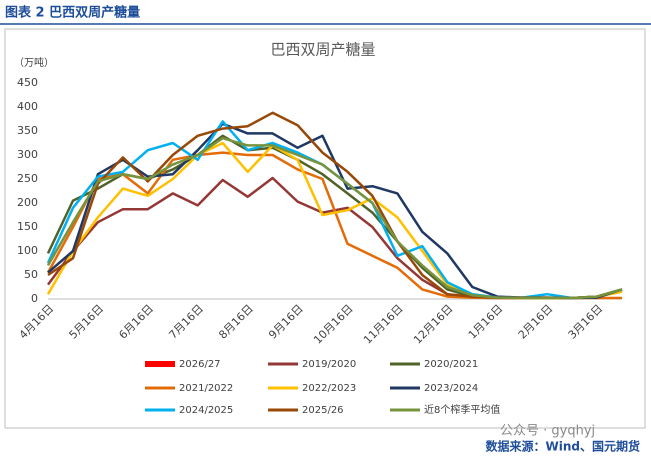  What do you see at coordinates (34, 62) in the screenshot?
I see `y-axis-label: （万吨）` at bounding box center [34, 62].